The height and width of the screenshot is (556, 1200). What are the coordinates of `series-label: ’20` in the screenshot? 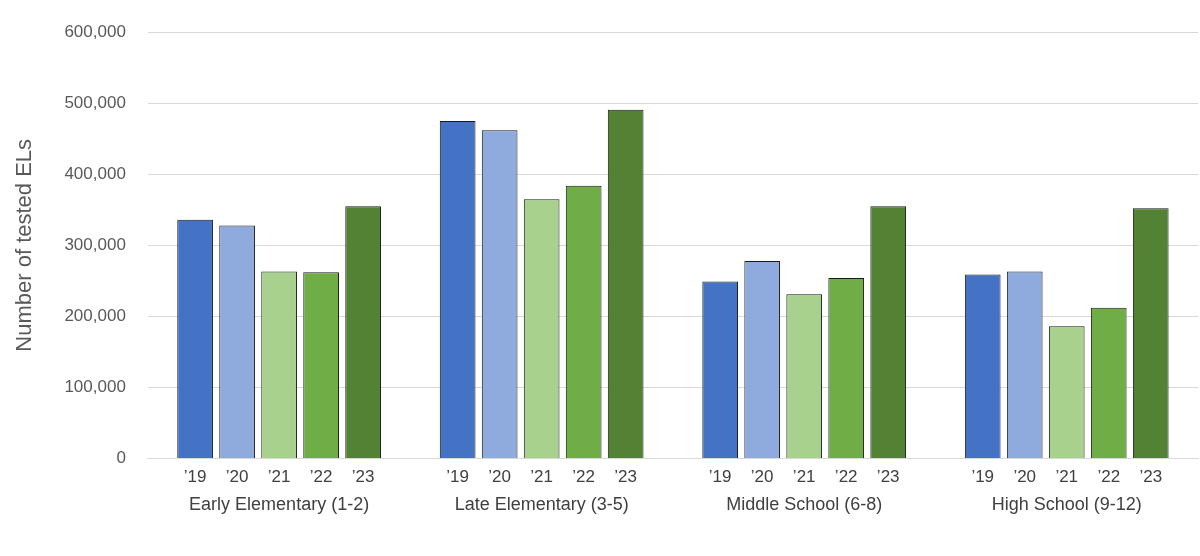 It's located at (237, 476).